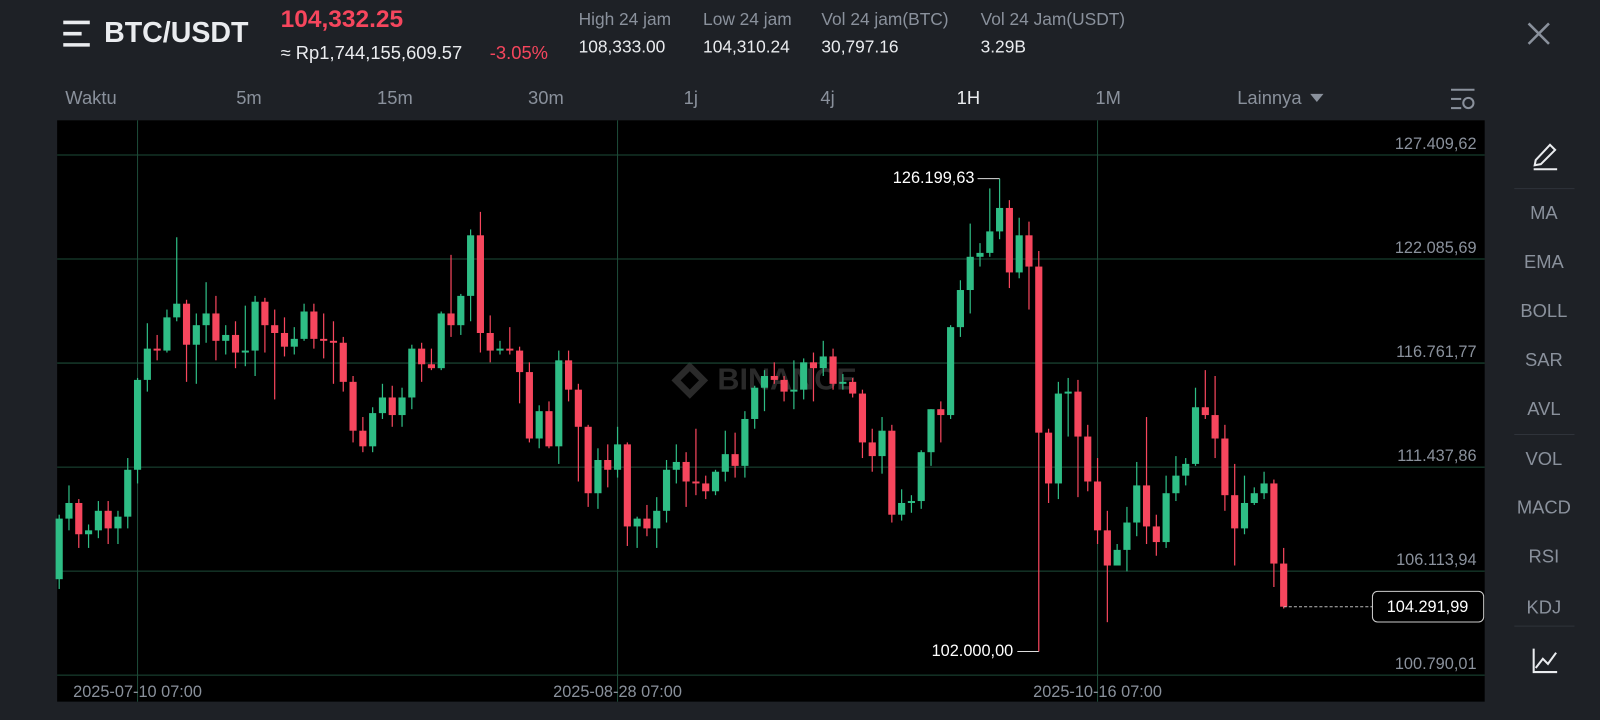 This screenshot has width=1600, height=720. Describe the element at coordinates (372, 52) in the screenshot. I see `fiat-price: ≈ Rp1,744,155,609.57` at that location.